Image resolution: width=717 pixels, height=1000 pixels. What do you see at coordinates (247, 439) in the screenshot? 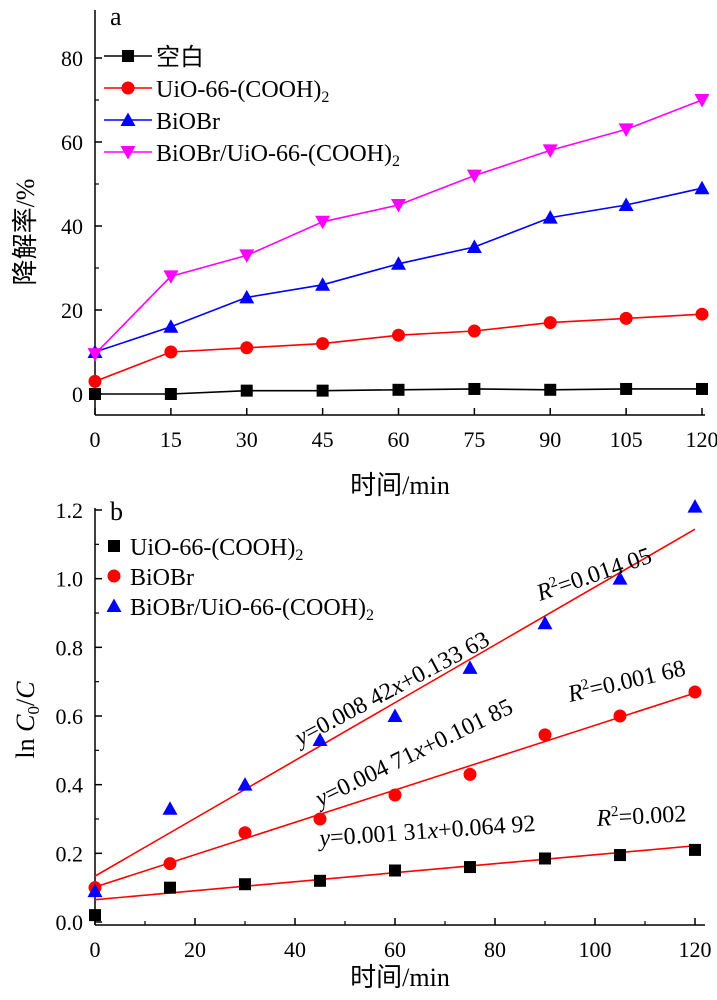
I see `panel-a-x-tick-label: 30` at bounding box center [247, 439].